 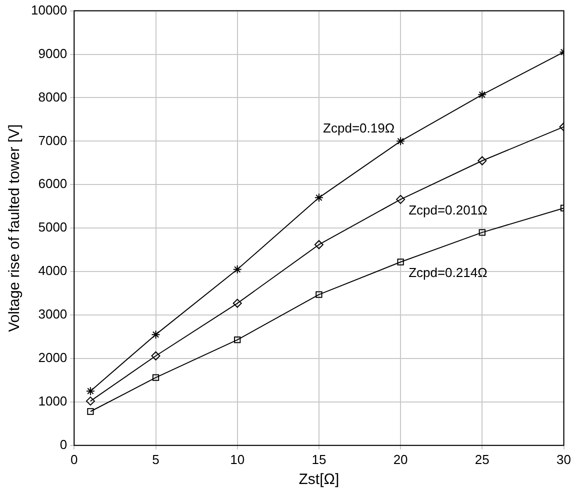 I want to click on series-label: Zcpd=0.201Ω, so click(x=448, y=210).